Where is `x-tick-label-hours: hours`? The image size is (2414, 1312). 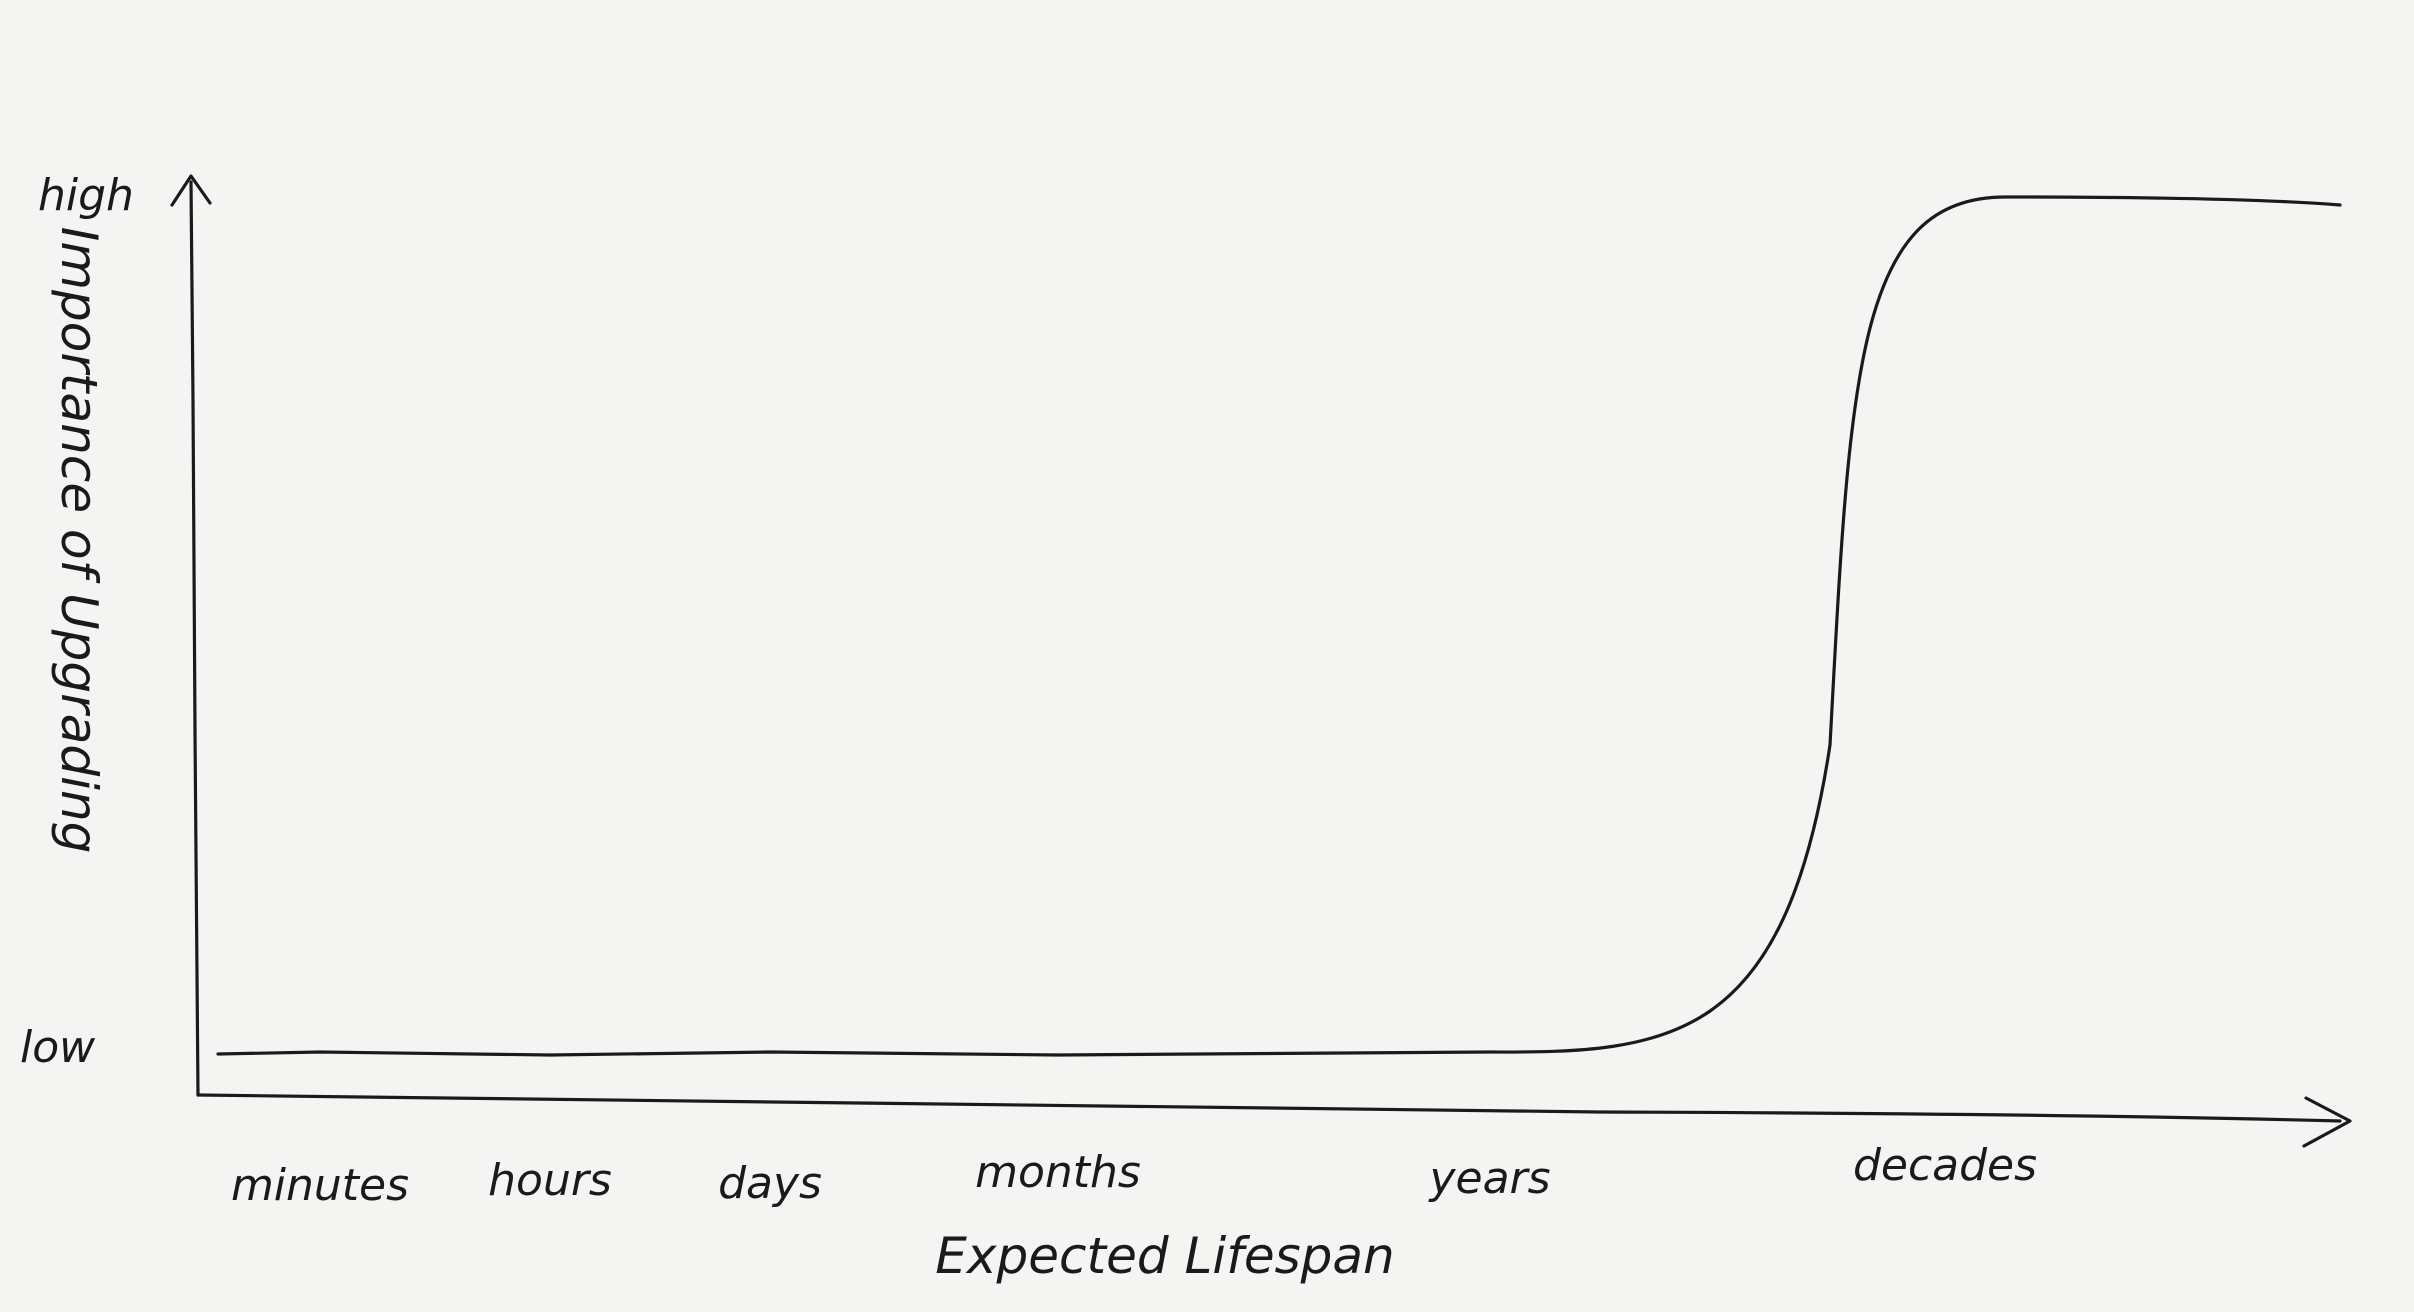 x-tick-label-hours: hours is located at coordinates (550, 1180).